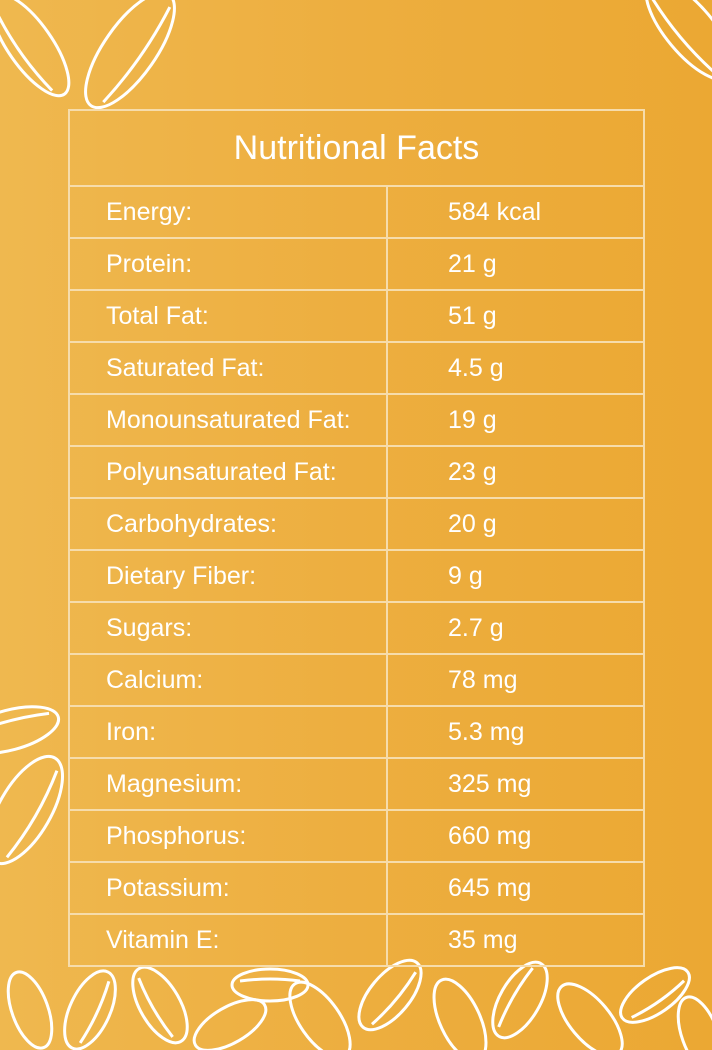  What do you see at coordinates (515, 888) in the screenshot?
I see `nutrient-amount: 645 mg` at bounding box center [515, 888].